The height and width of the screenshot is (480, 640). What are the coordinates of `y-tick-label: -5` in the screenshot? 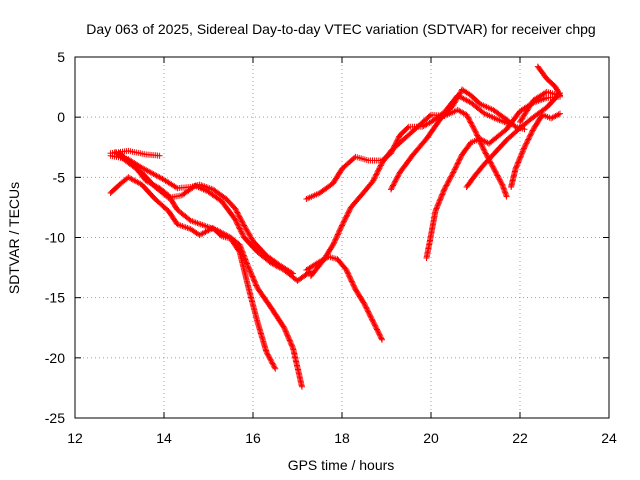 It's located at (59, 177).